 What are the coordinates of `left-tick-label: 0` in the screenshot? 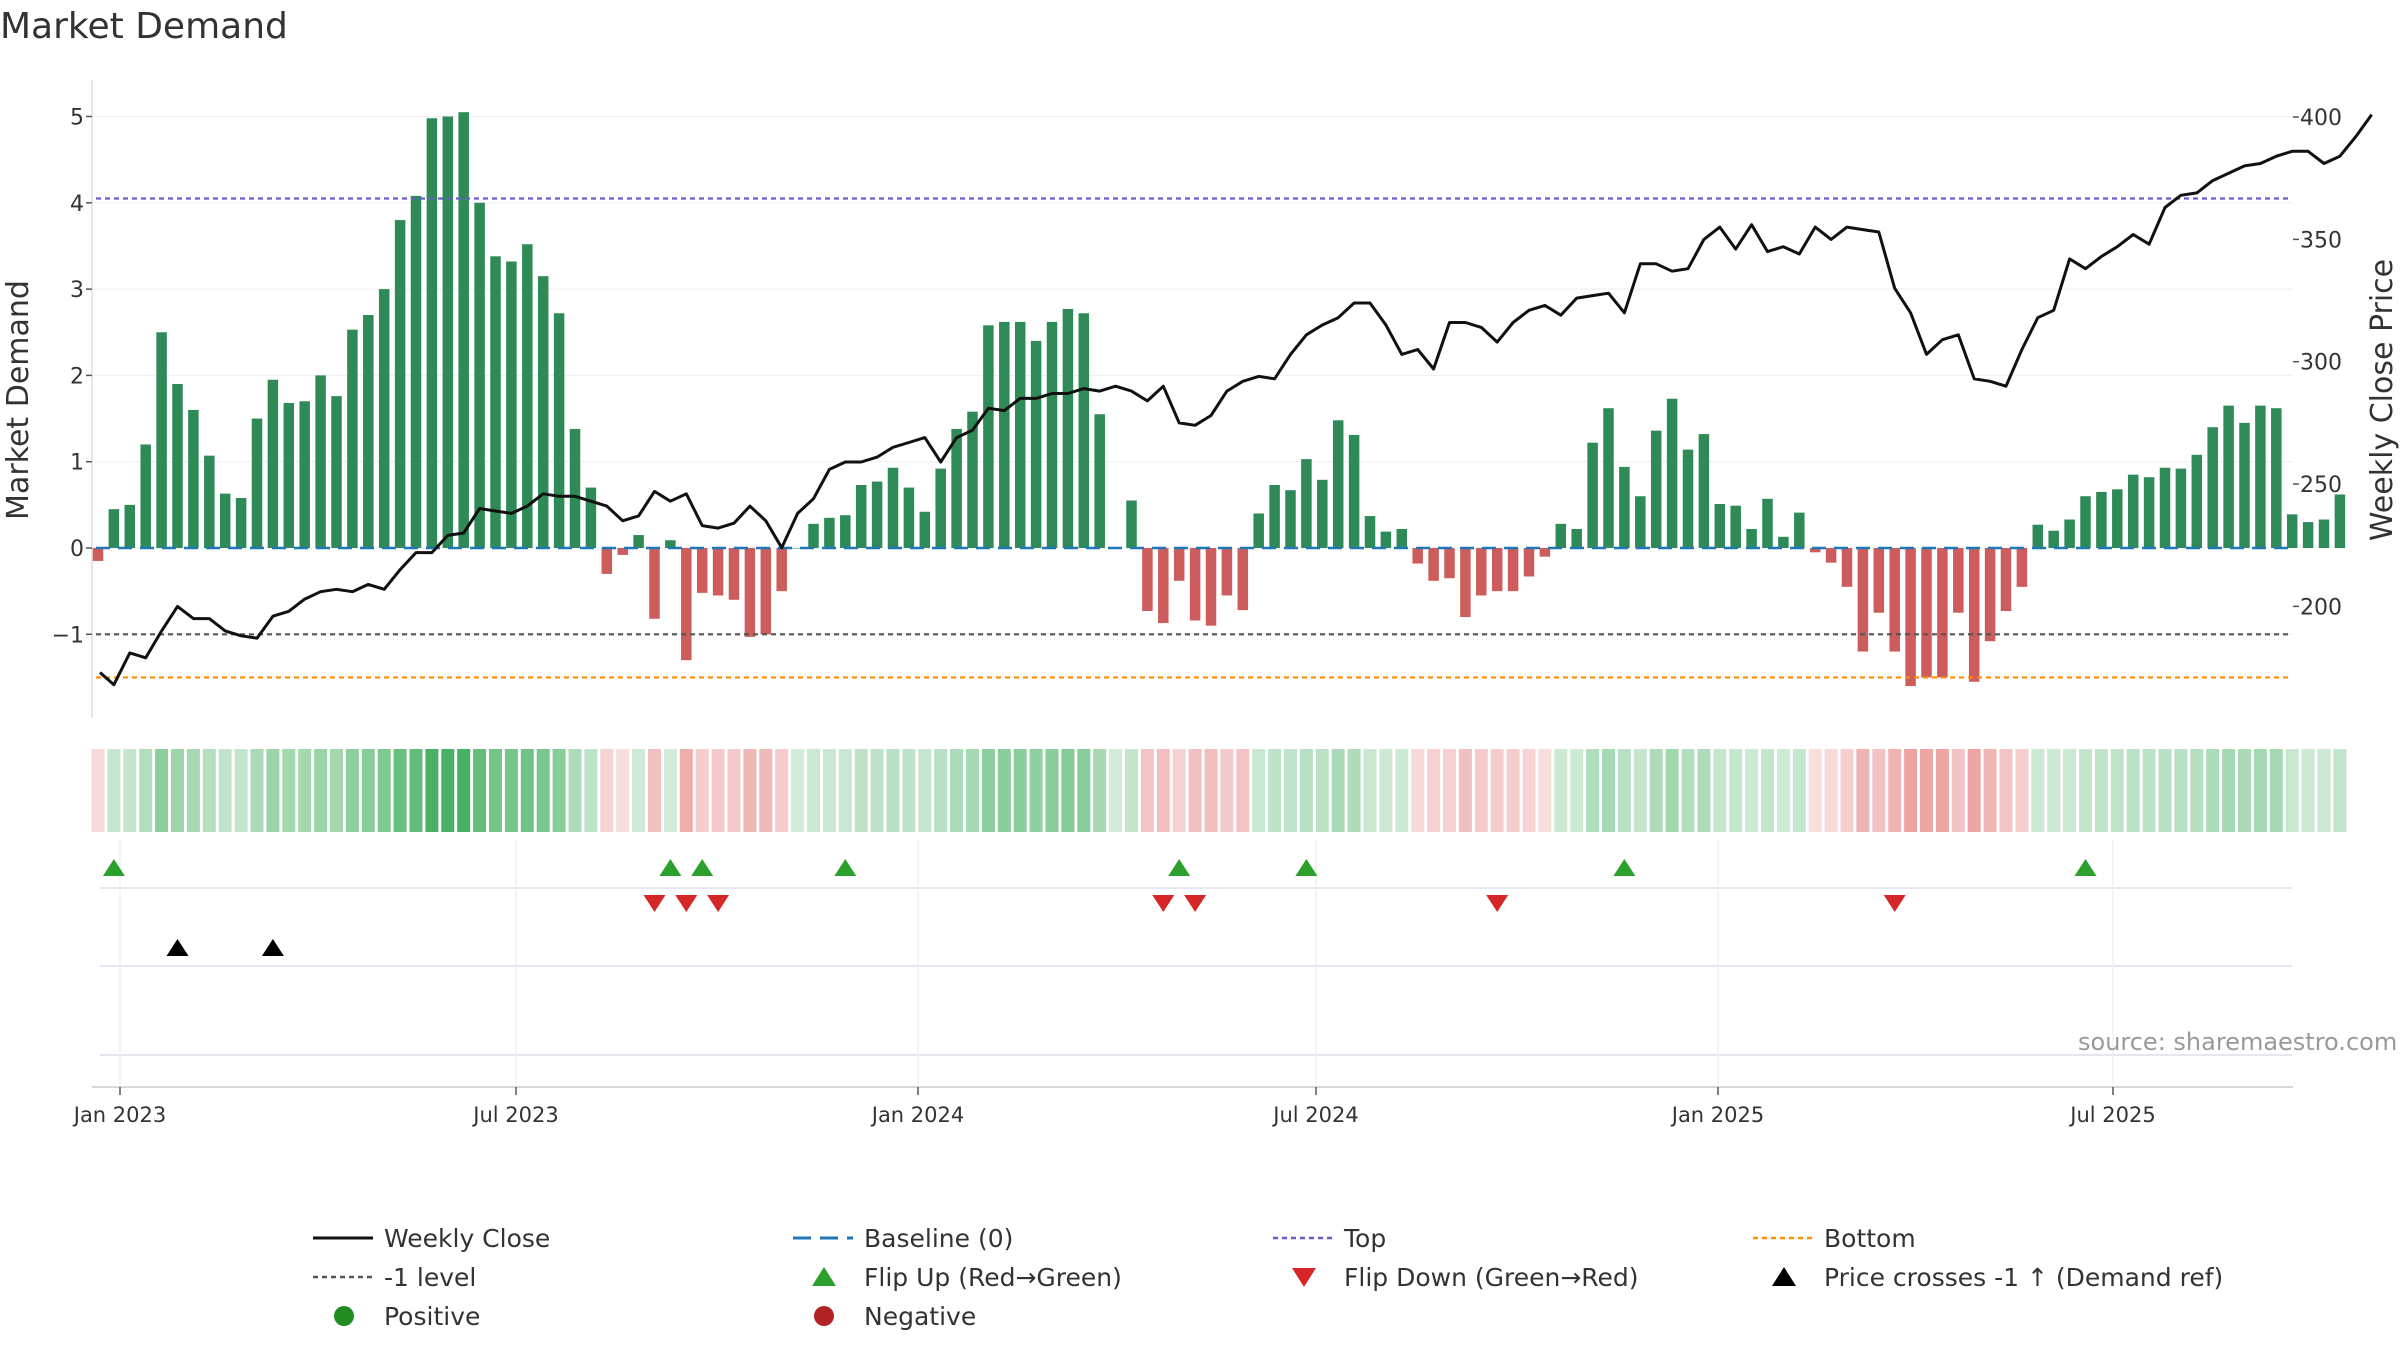 It's located at (77, 549).